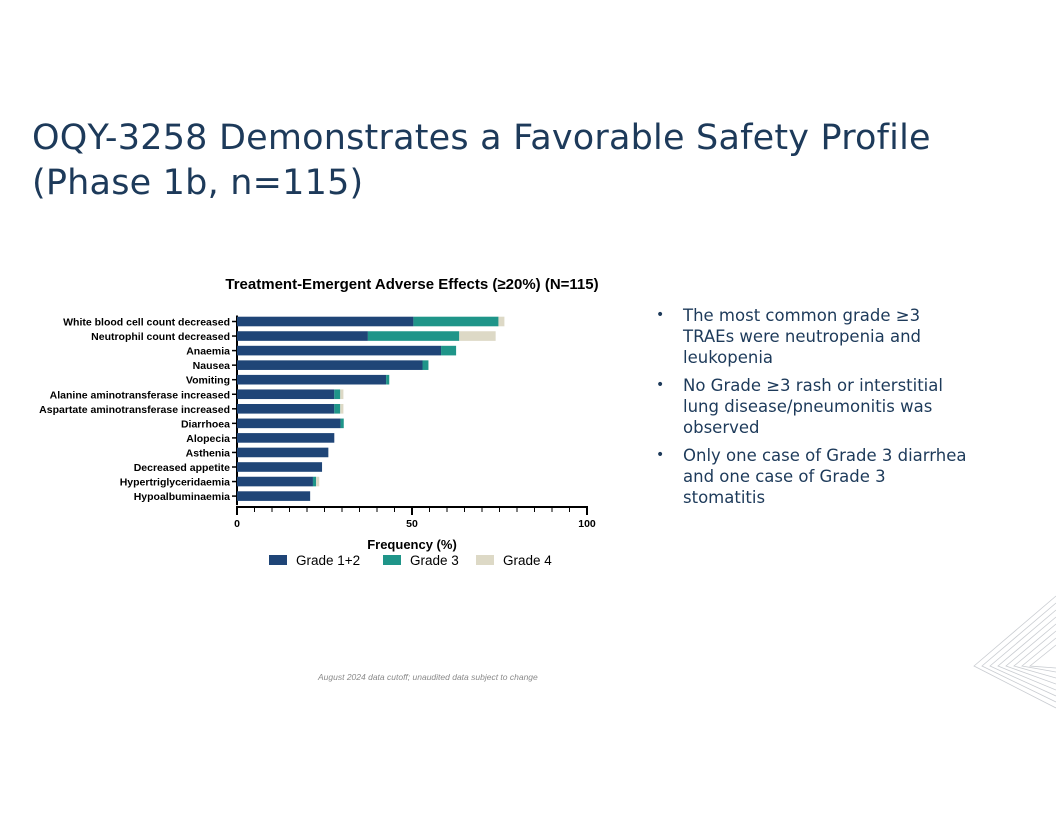 Image resolution: width=1056 pixels, height=816 pixels. I want to click on legend-label-2: Grade 3, so click(434, 560).